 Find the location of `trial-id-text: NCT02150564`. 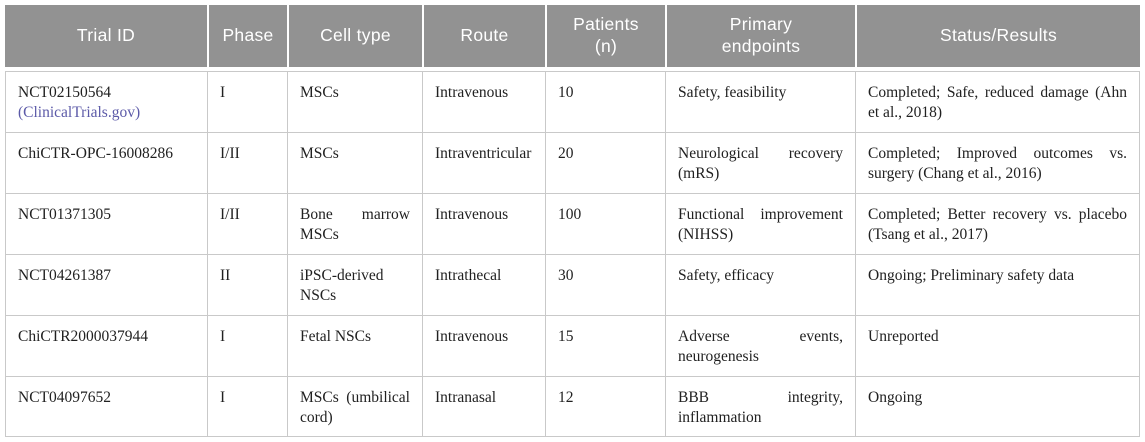

trial-id-text: NCT02150564 is located at coordinates (64, 92).